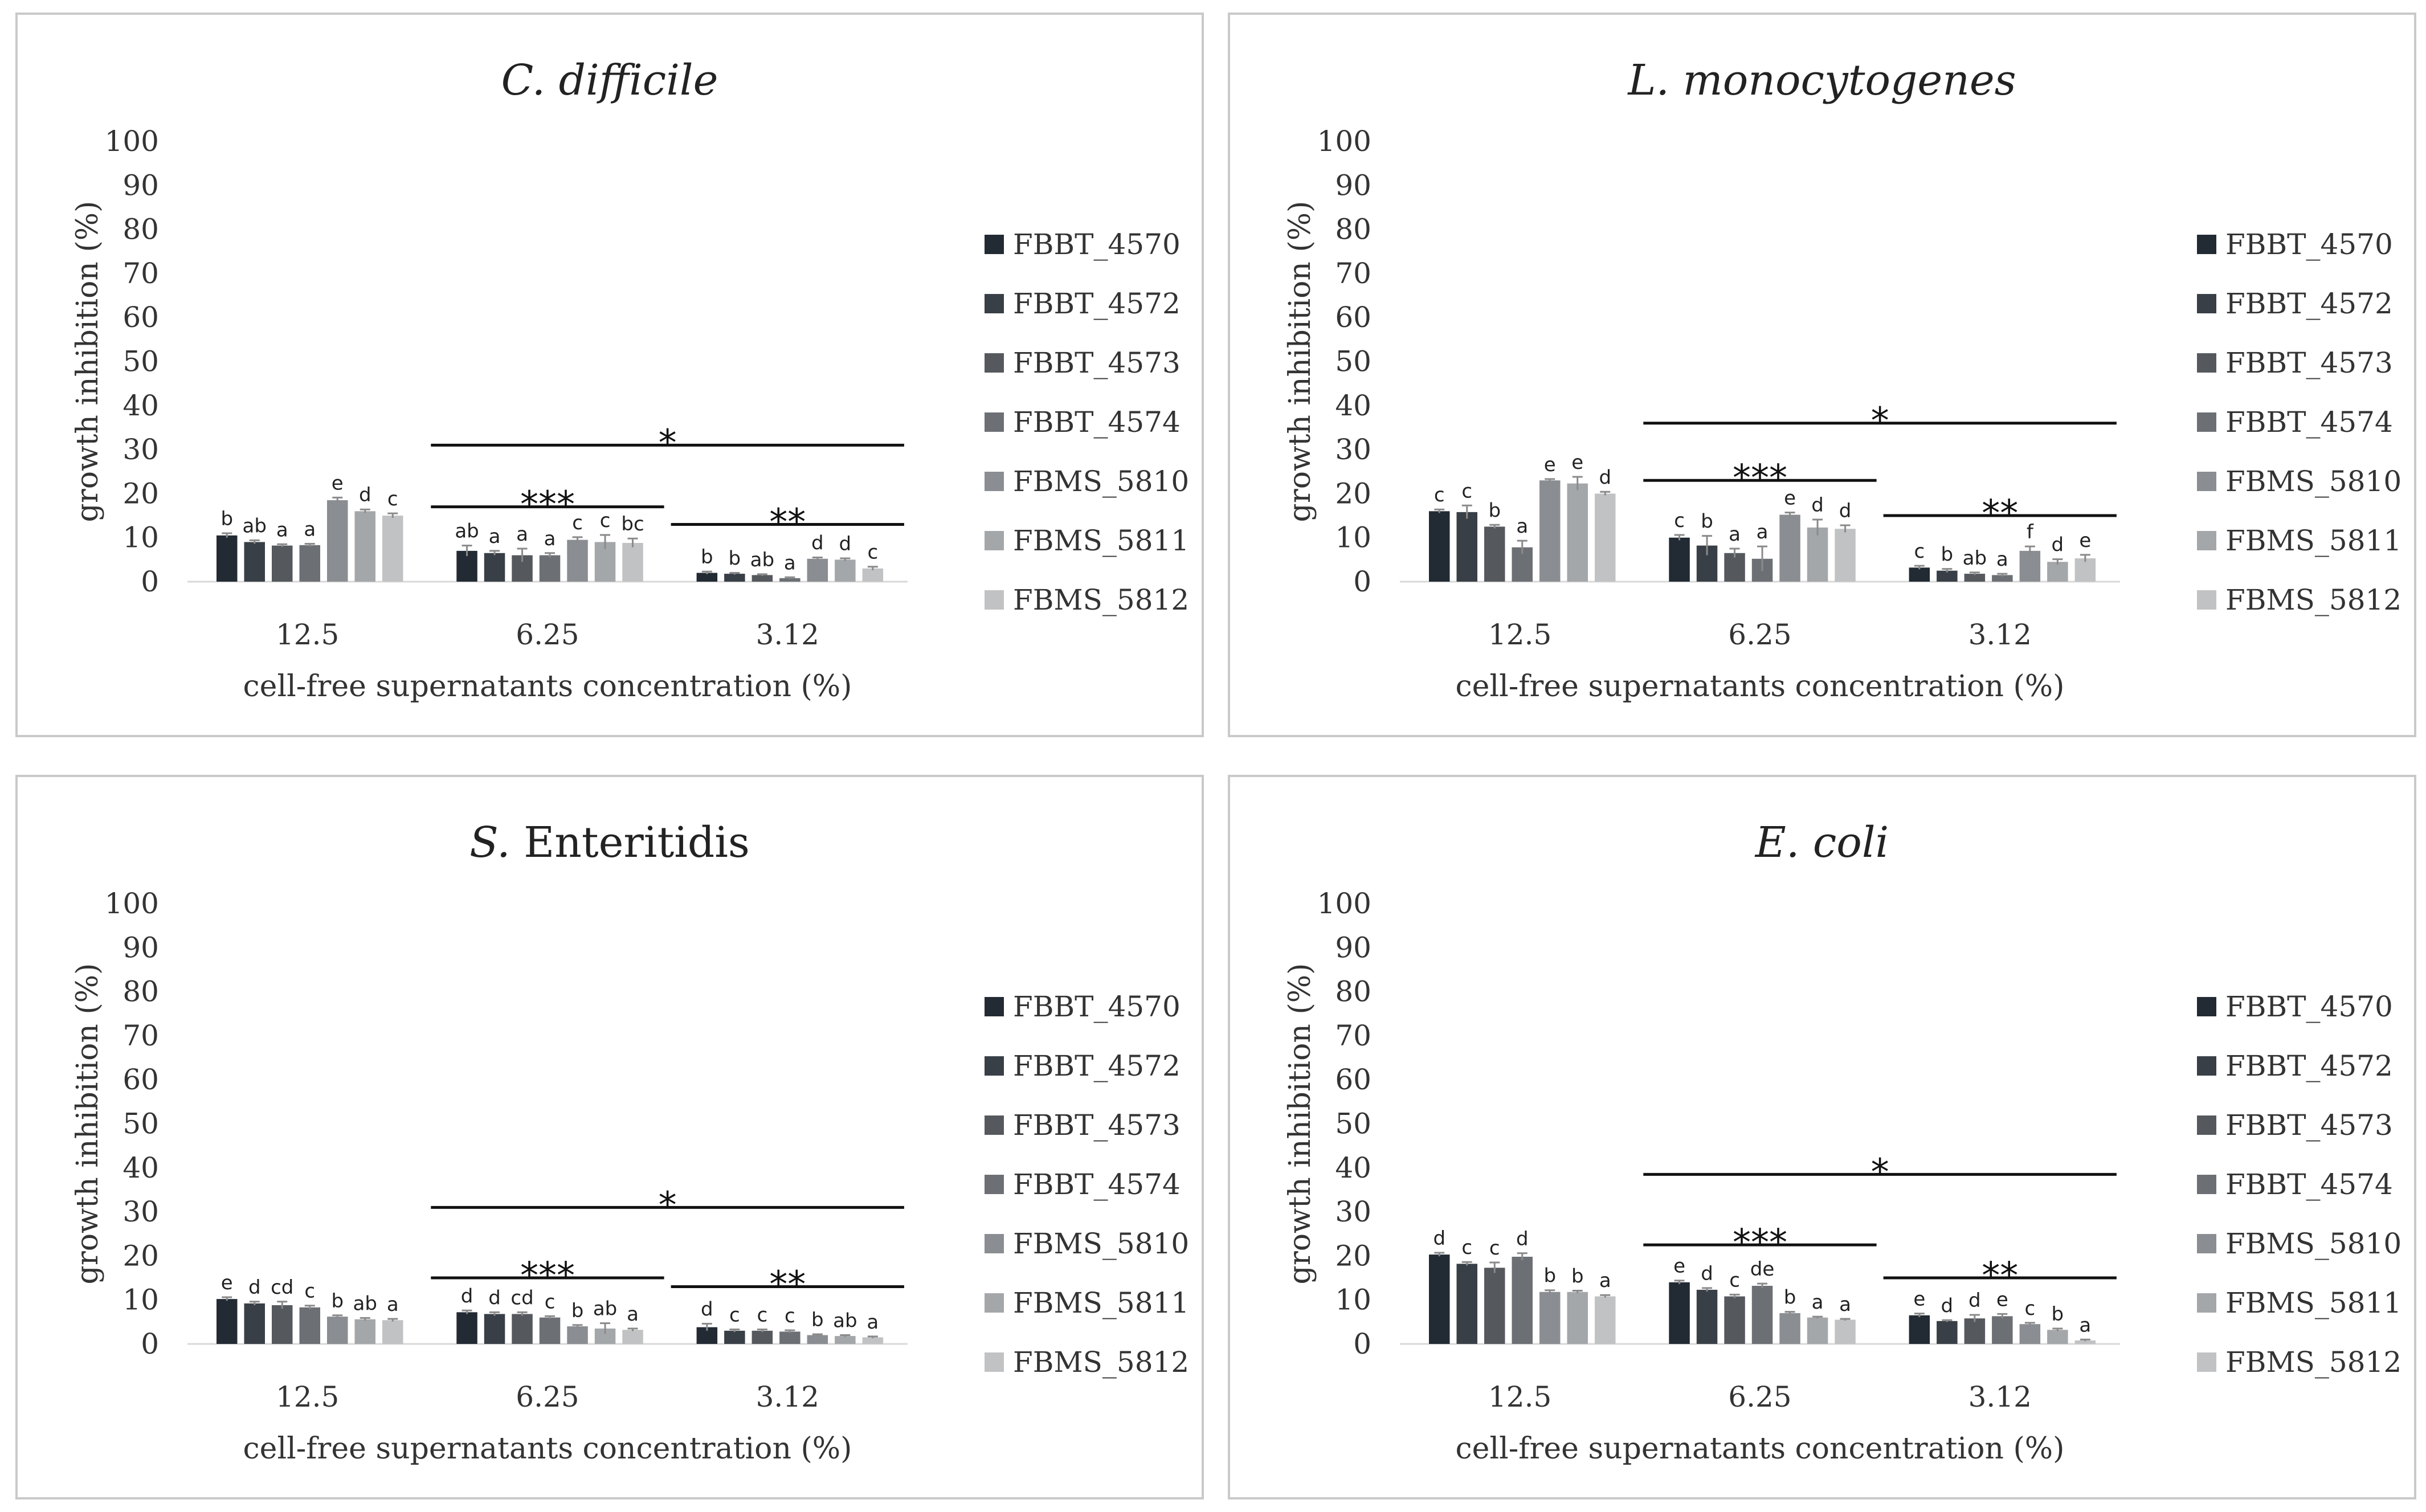  I want to click on significance-letter: d, so click(1947, 1305).